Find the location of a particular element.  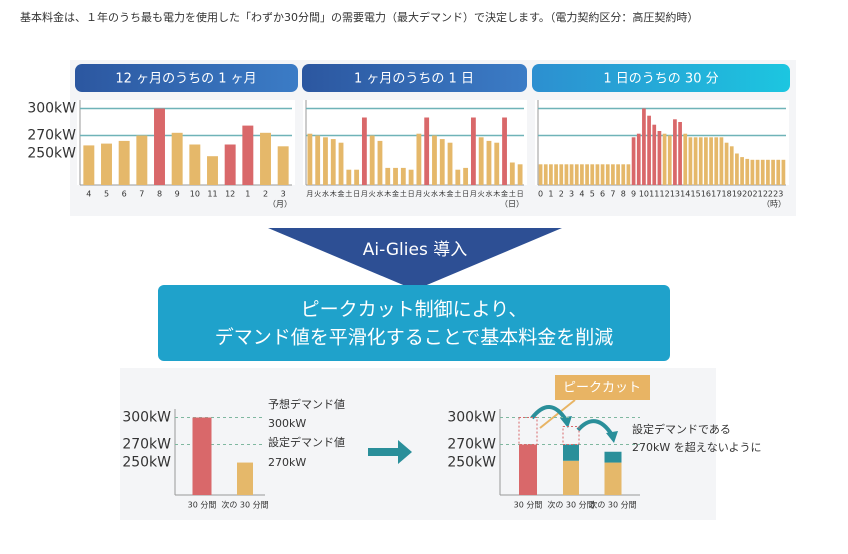

annotation: 270kW is located at coordinates (287, 462).